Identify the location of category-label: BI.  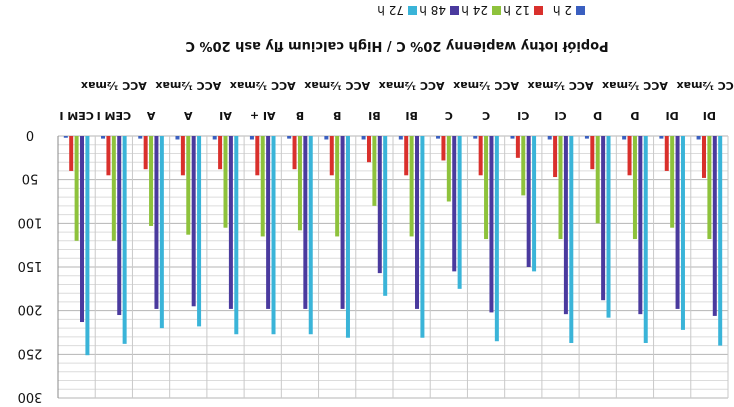
(374, 115).